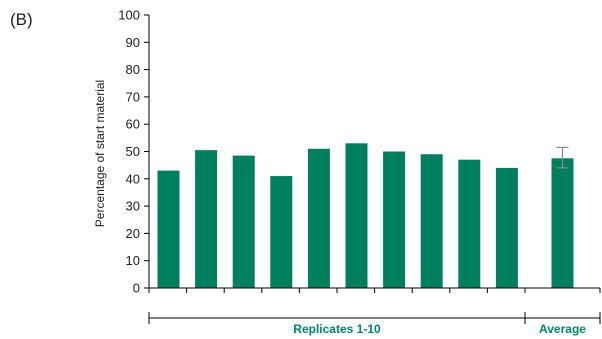  I want to click on y-tick-label: 30, so click(133, 206).